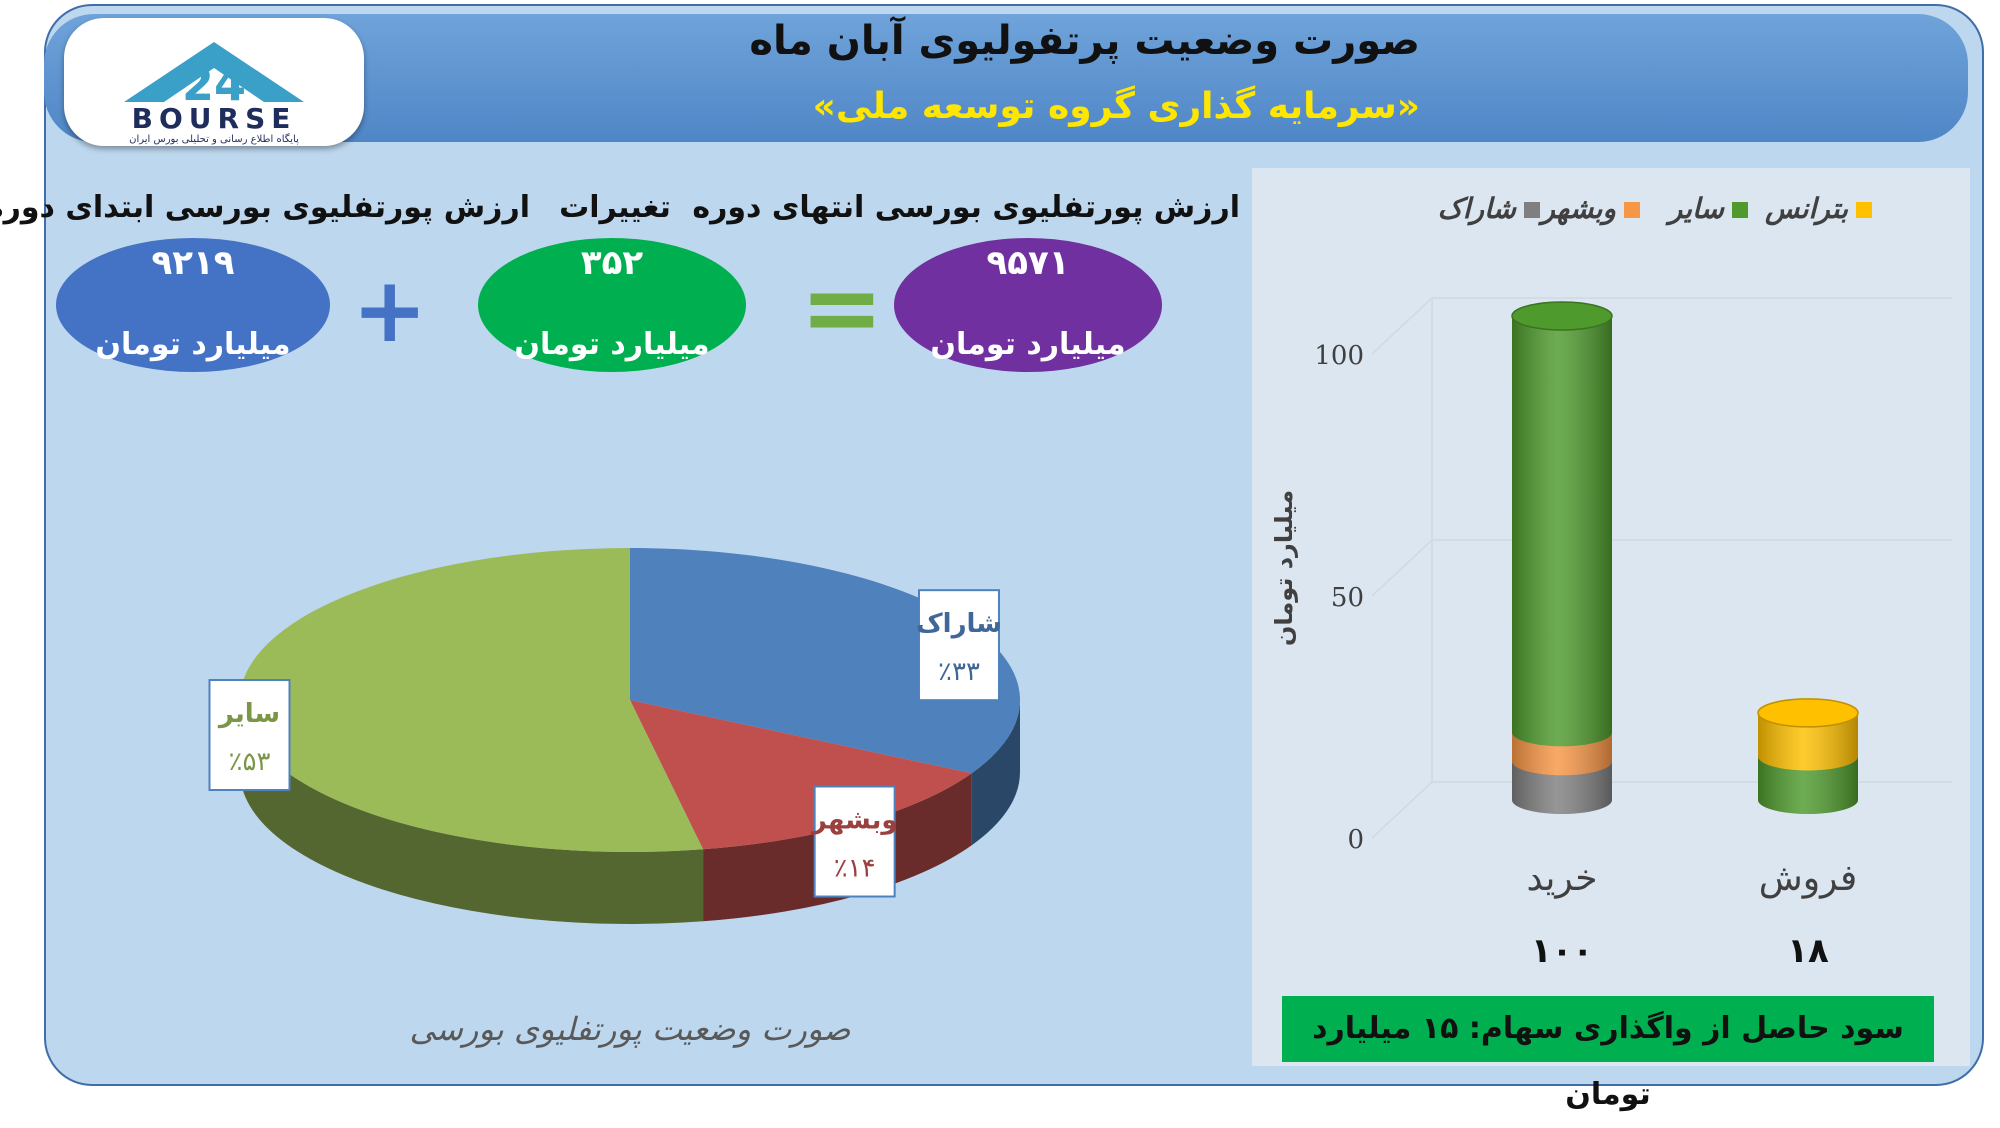 The width and height of the screenshot is (2000, 1128). What do you see at coordinates (855, 869) in the screenshot?
I see `pie-label-percent: ٪۱۴` at bounding box center [855, 869].